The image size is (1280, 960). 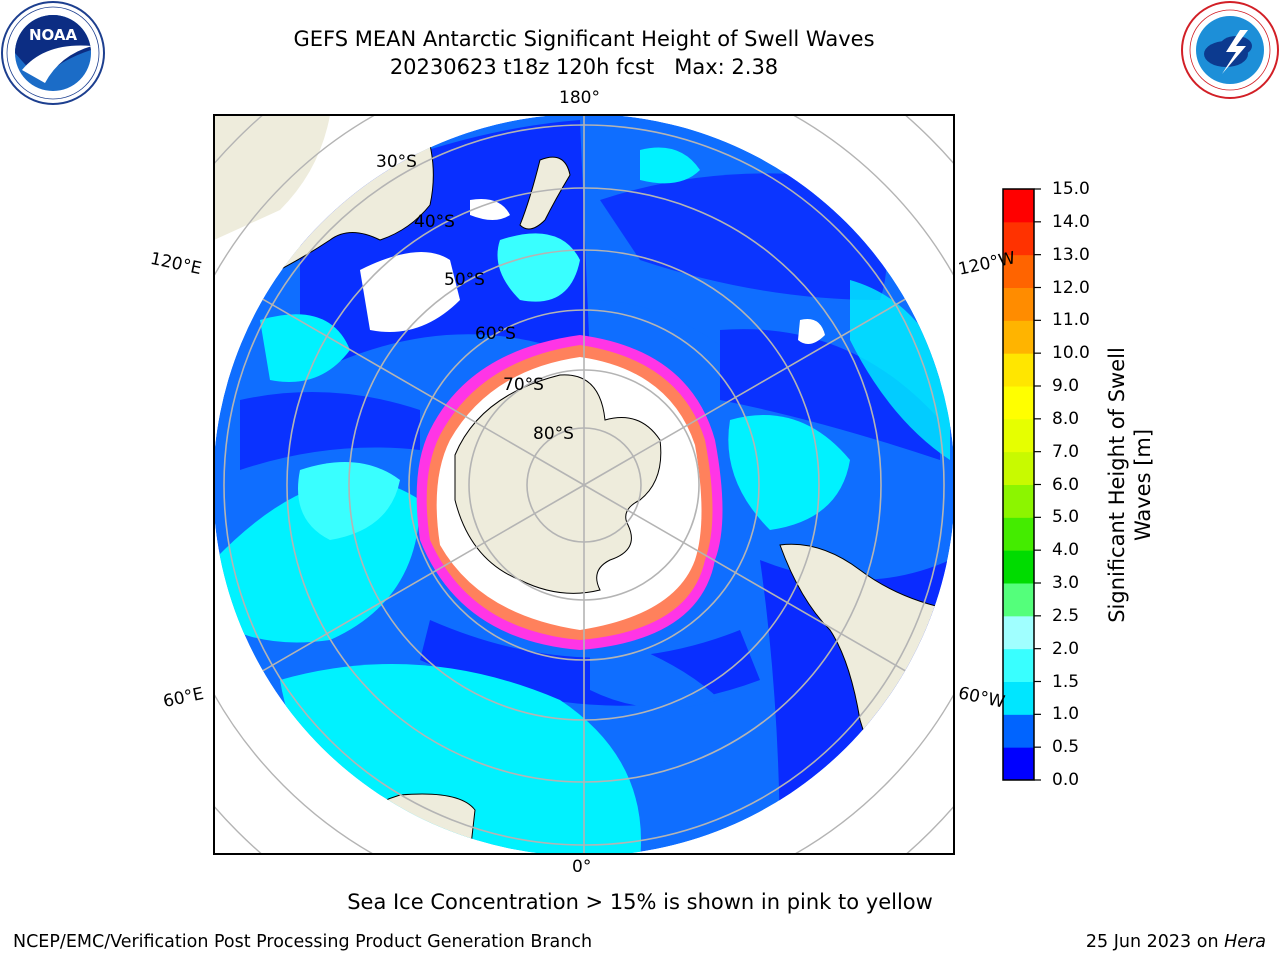 I want to click on colorbar-label: Significant Height of Swell Waves [m], so click(x=1130, y=485).